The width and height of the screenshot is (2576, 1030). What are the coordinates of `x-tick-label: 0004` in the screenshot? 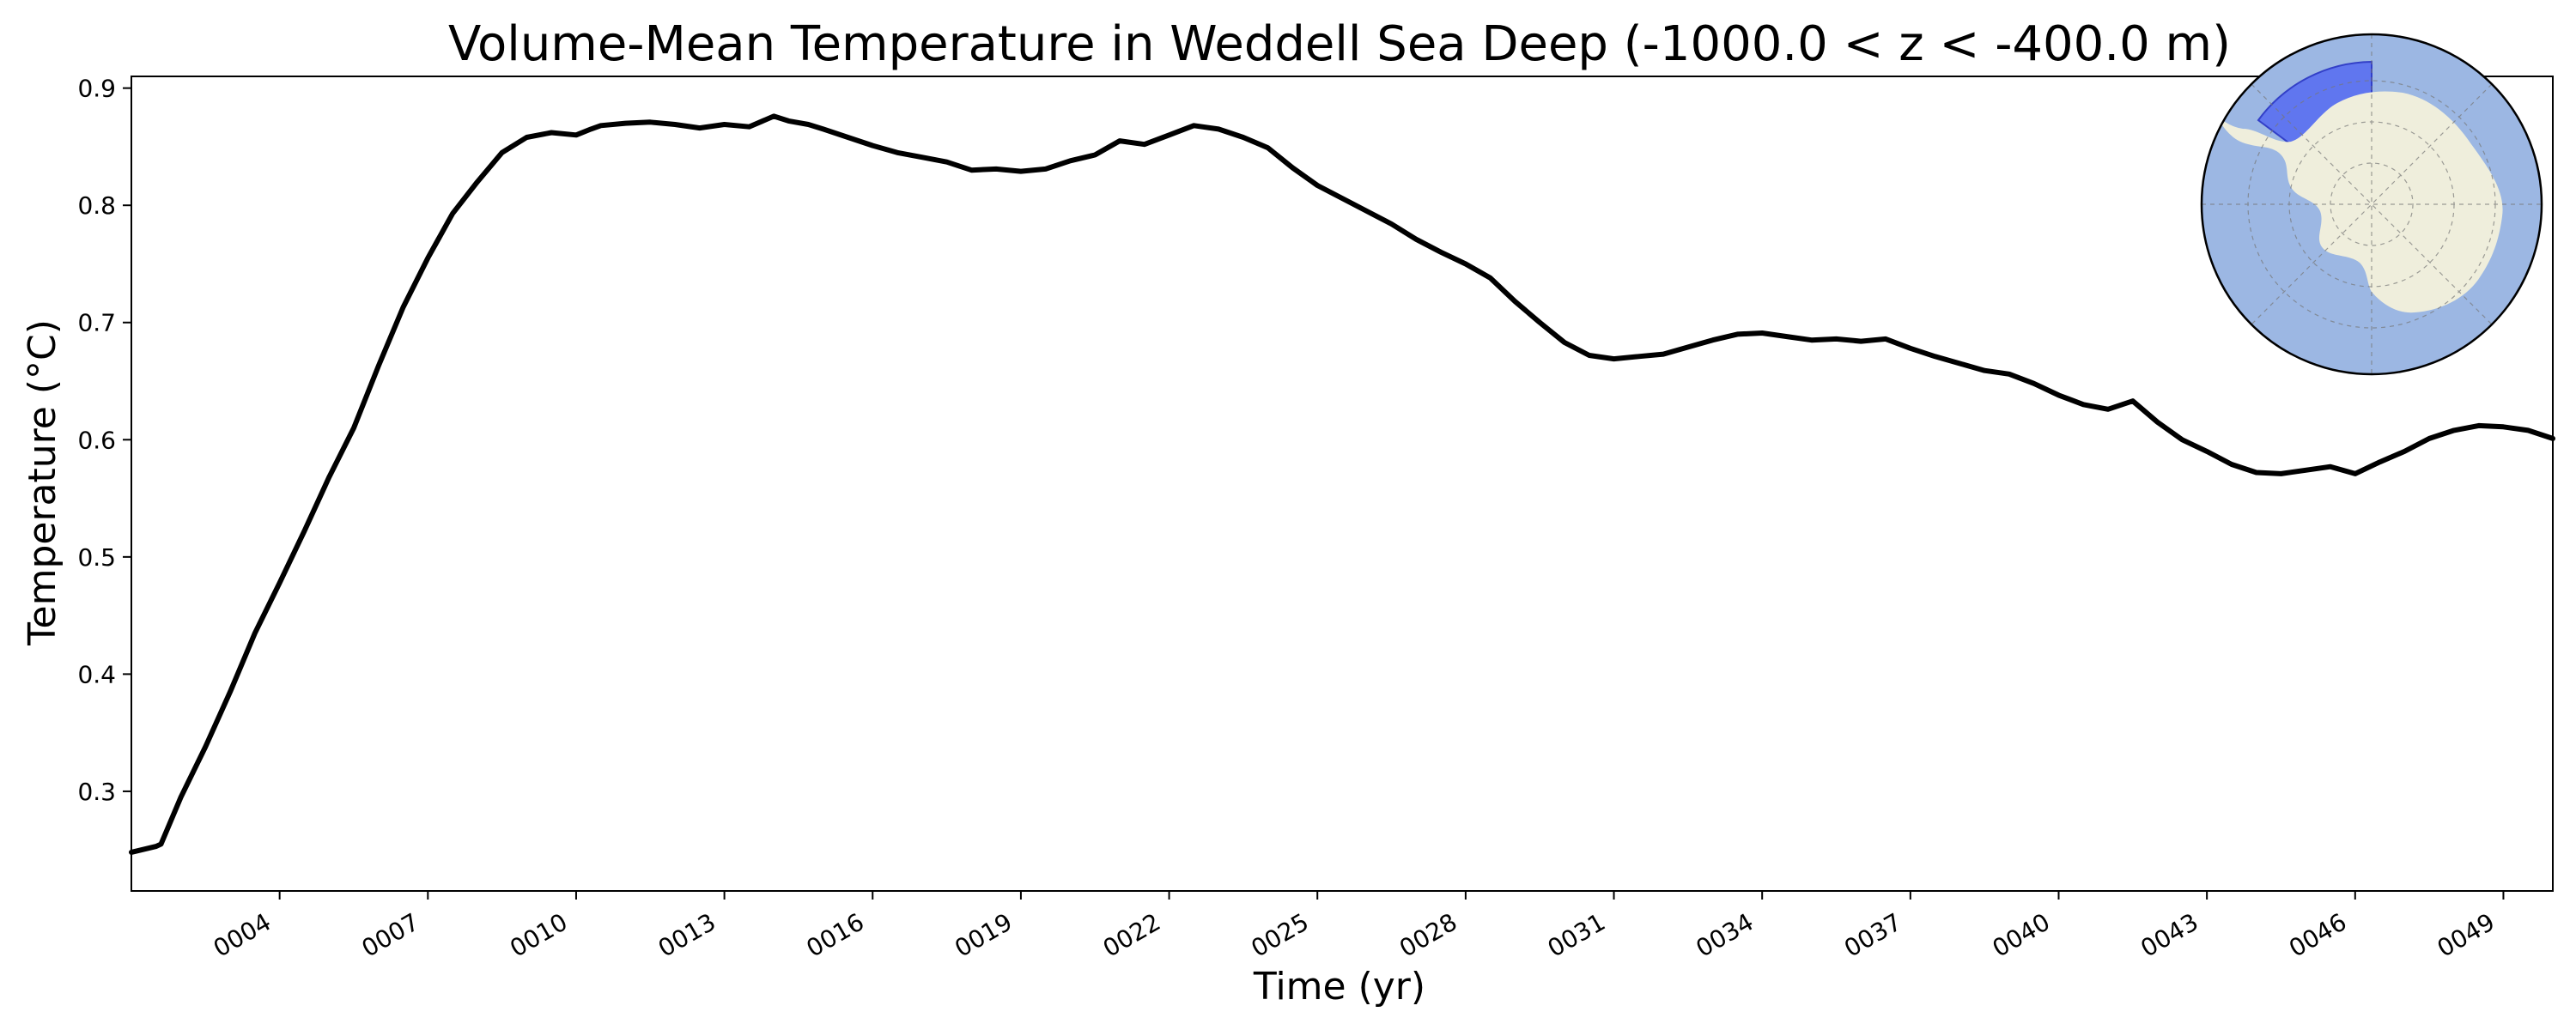 It's located at (242, 934).